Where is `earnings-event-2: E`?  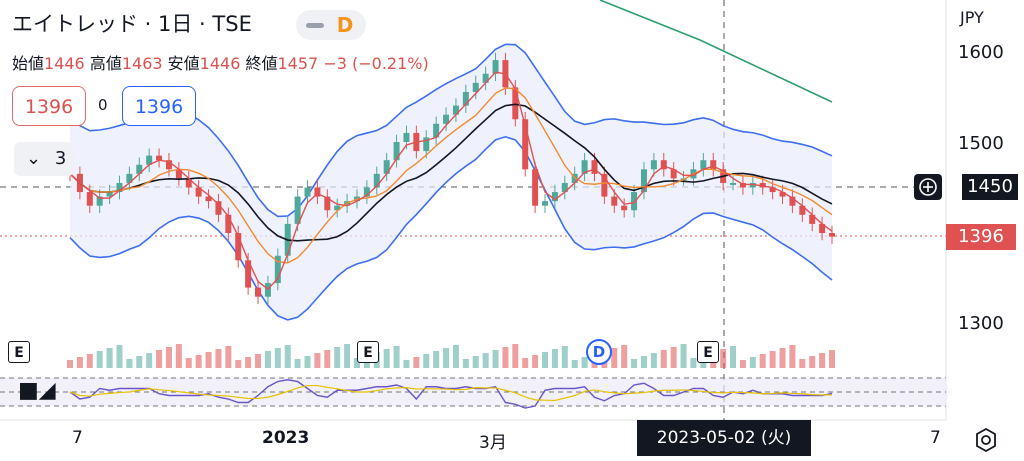 earnings-event-2: E is located at coordinates (368, 352).